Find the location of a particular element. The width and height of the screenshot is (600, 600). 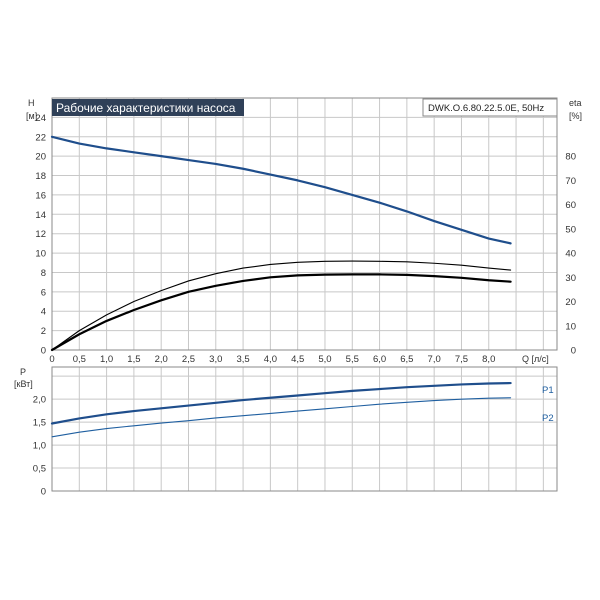

power-y-tick-label: 2,0 is located at coordinates (39, 400).